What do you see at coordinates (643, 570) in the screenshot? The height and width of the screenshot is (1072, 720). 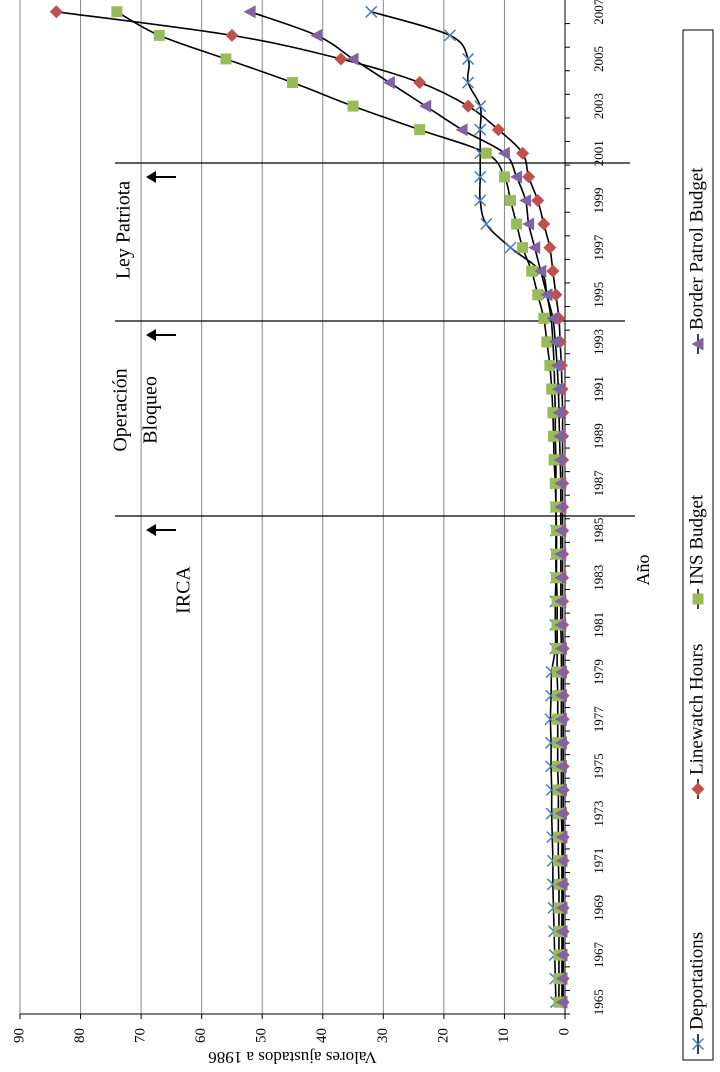 I see `x-axis-title: Año` at bounding box center [643, 570].